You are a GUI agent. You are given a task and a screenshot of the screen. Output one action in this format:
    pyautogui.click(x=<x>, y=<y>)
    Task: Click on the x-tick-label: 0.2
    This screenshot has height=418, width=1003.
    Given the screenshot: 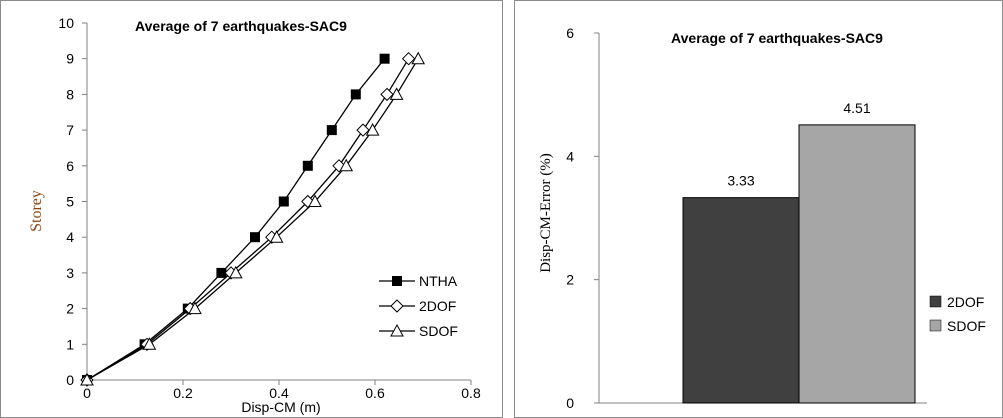 What is the action you would take?
    pyautogui.click(x=183, y=393)
    